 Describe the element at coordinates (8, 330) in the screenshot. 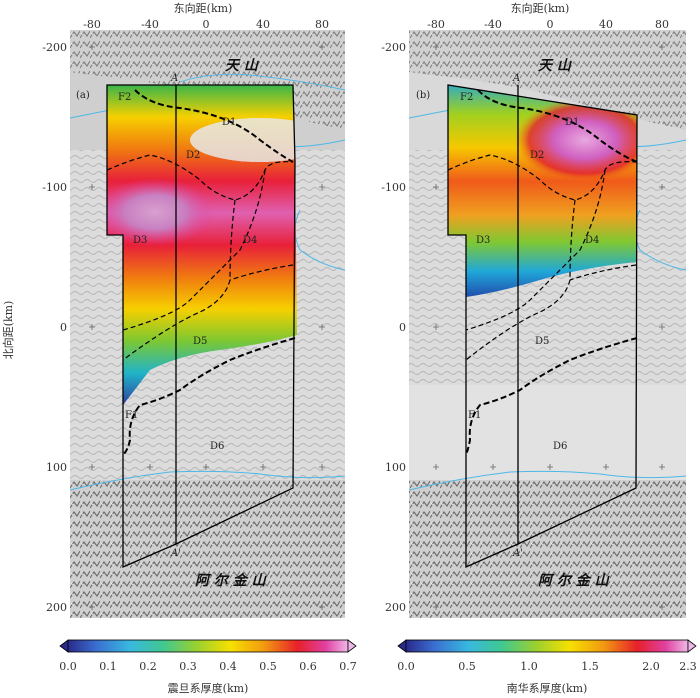

I see `y-axis-title: 北向距(km)` at that location.